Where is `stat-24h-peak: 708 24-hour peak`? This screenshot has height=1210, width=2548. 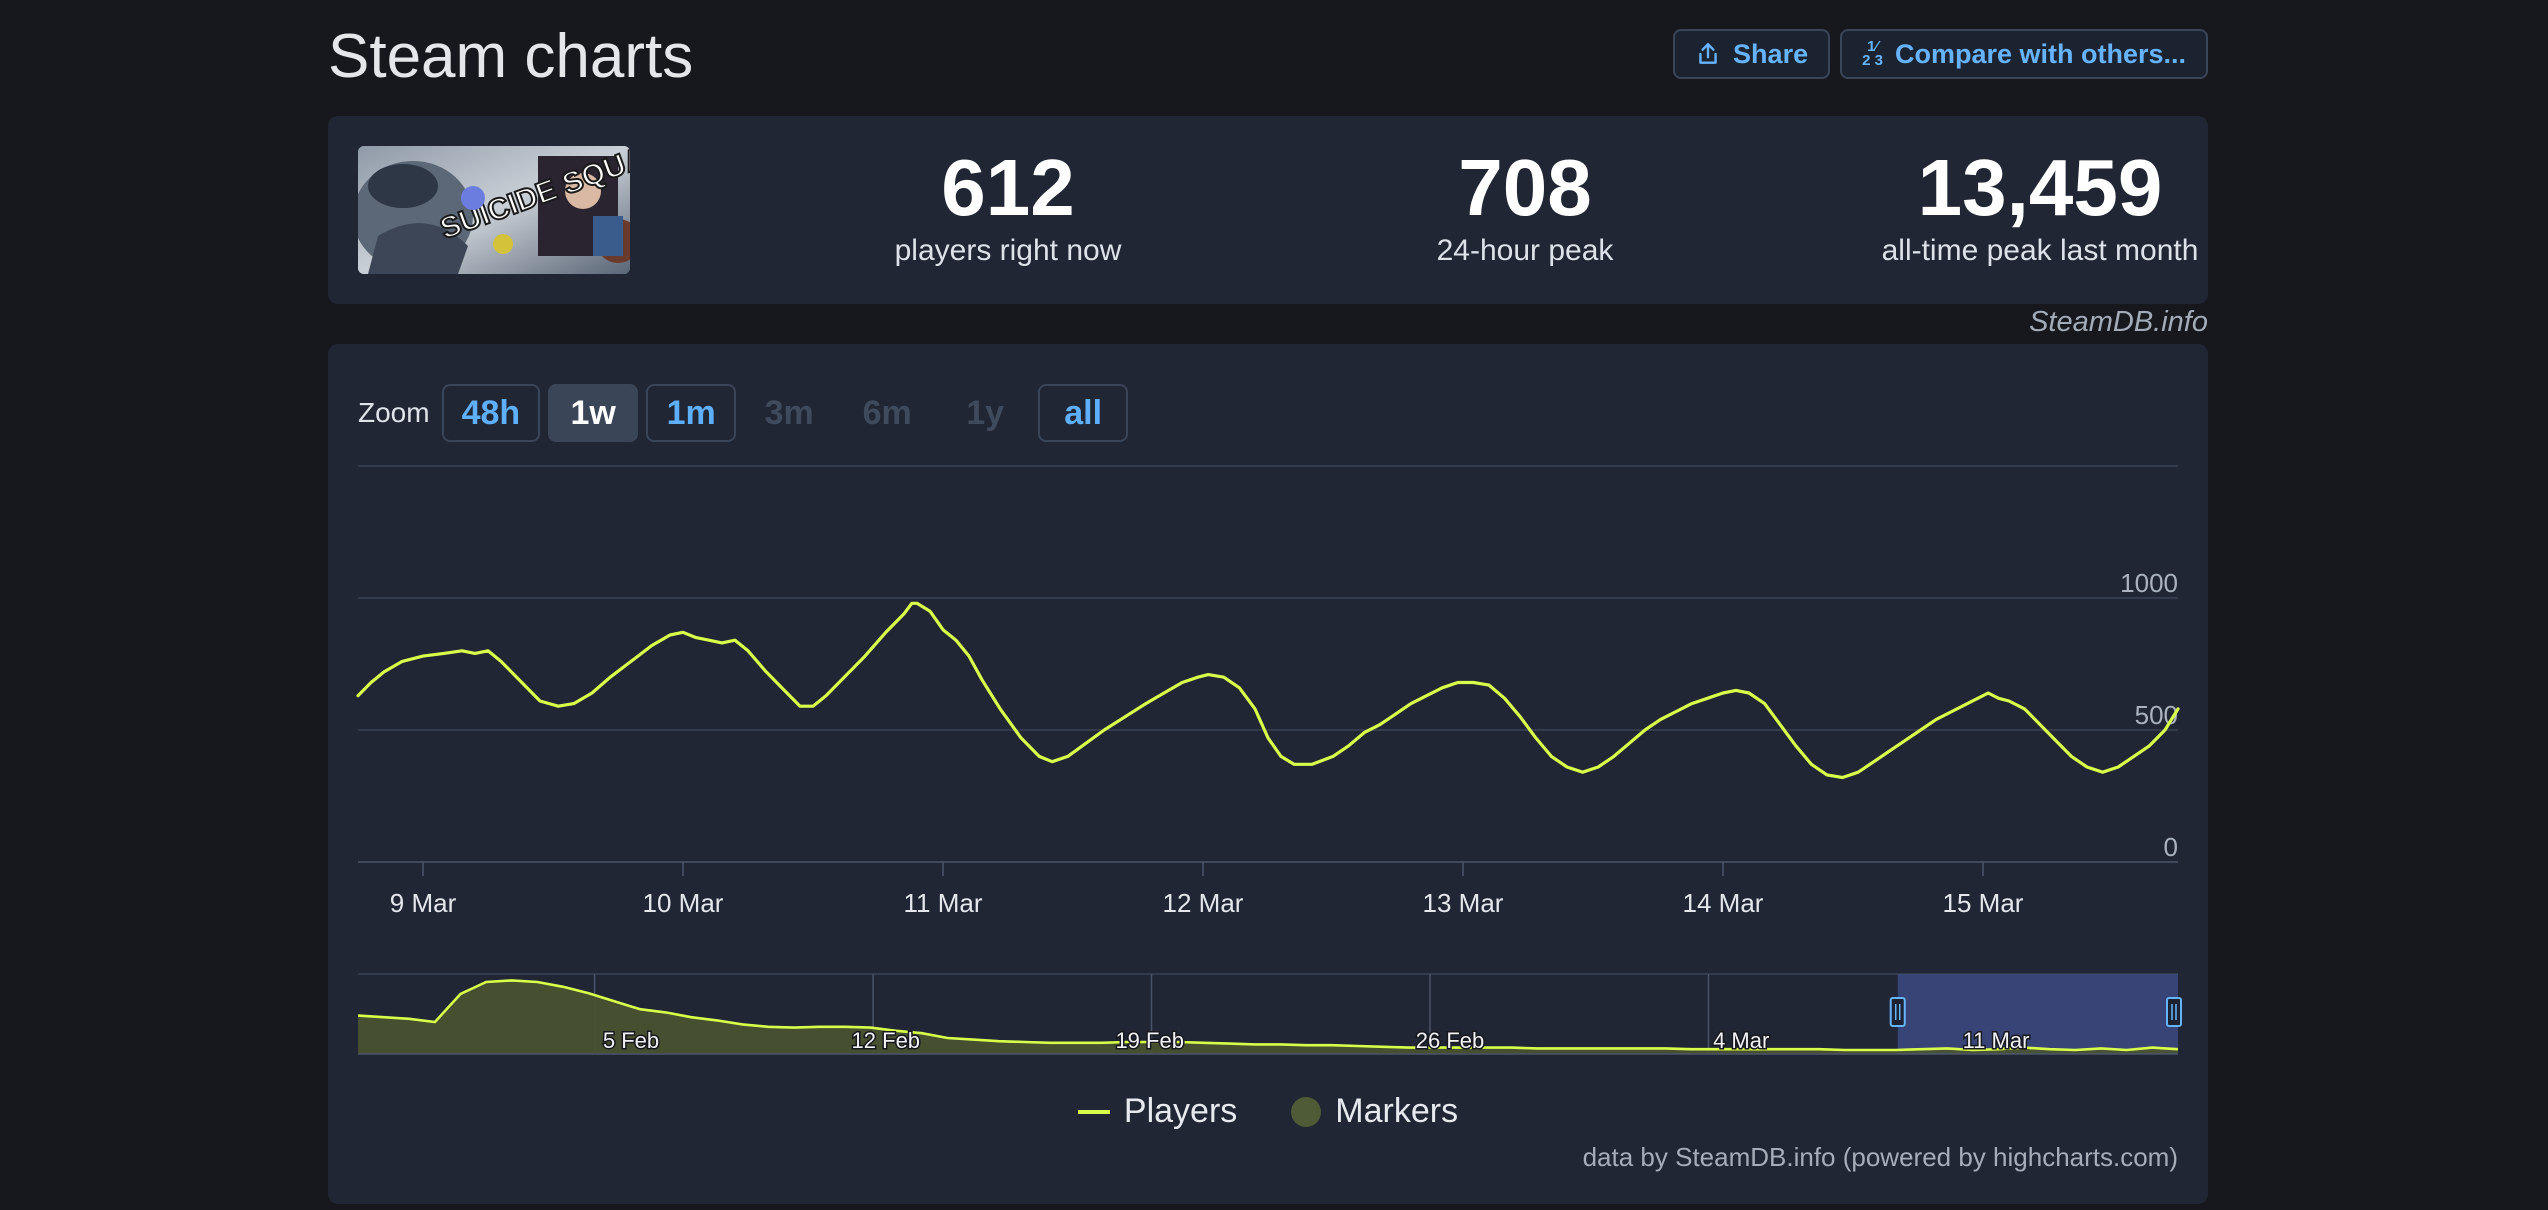
stat-24h-peak: 708 24-hour peak is located at coordinates (1525, 207).